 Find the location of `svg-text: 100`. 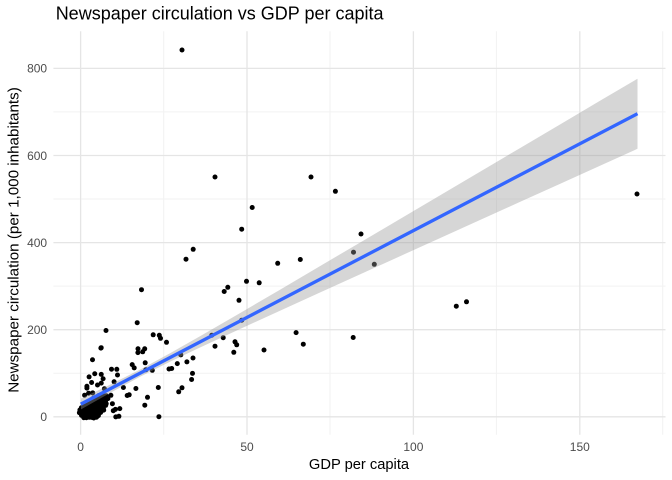

svg-text: 100 is located at coordinates (413, 447).